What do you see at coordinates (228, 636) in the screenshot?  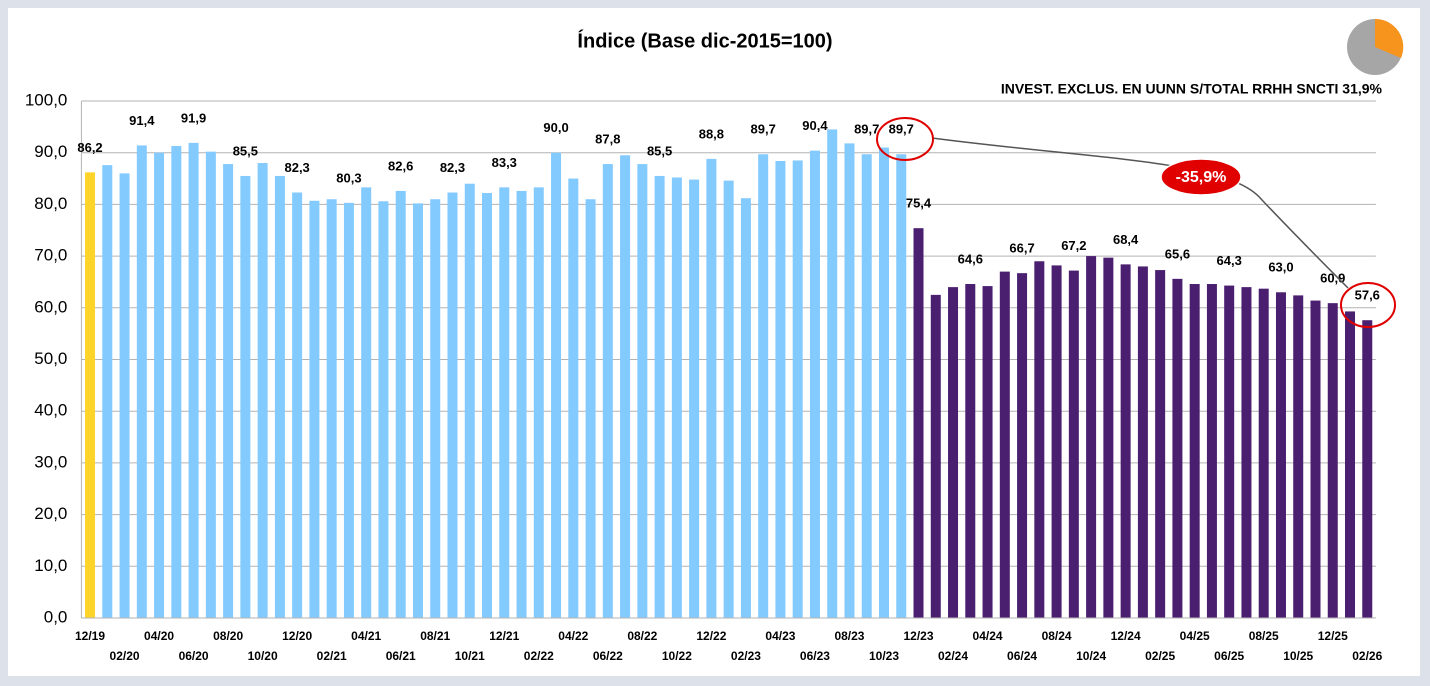 I see `x-tick-label: 08/20` at bounding box center [228, 636].